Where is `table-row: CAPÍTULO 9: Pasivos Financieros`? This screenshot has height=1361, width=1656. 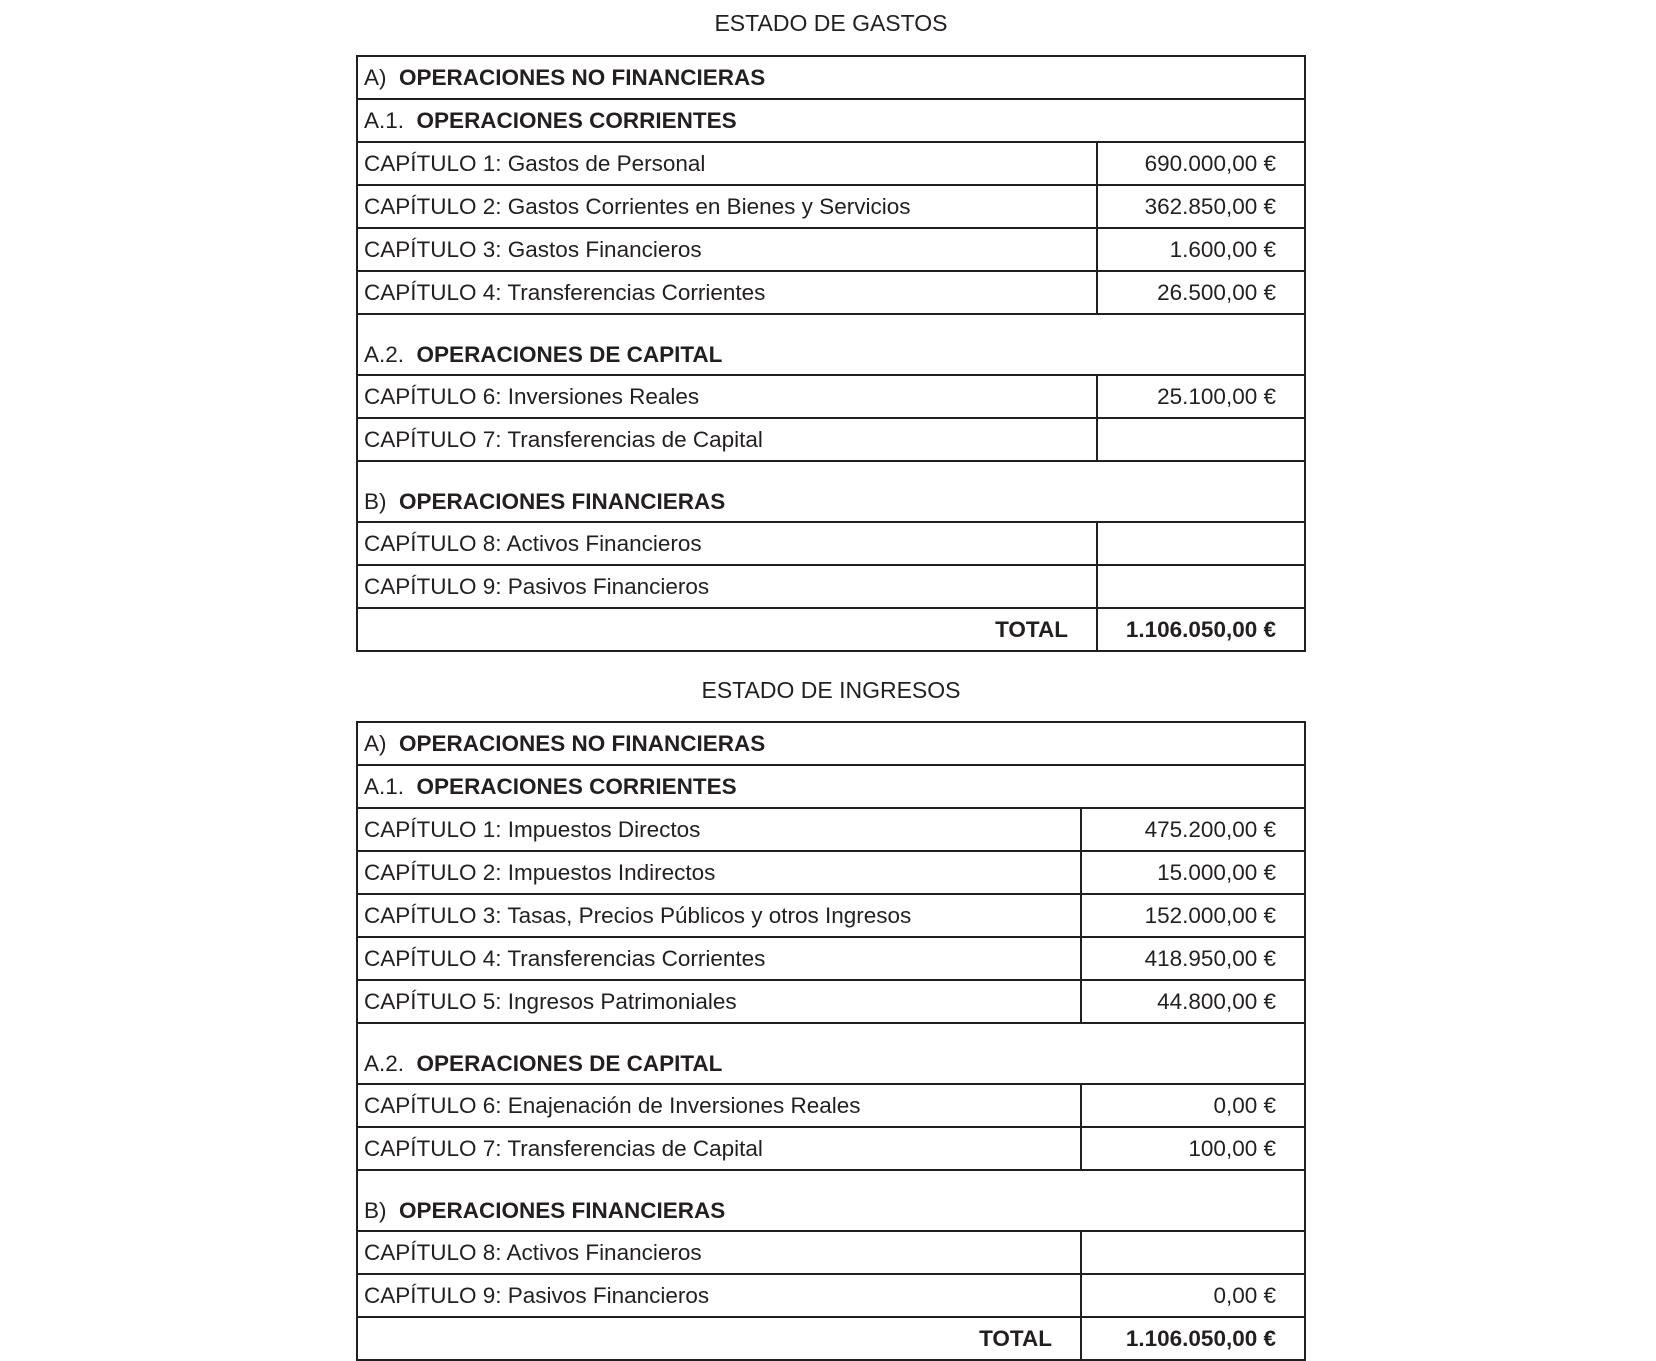
table-row: CAPÍTULO 9: Pasivos Financieros is located at coordinates (831, 586).